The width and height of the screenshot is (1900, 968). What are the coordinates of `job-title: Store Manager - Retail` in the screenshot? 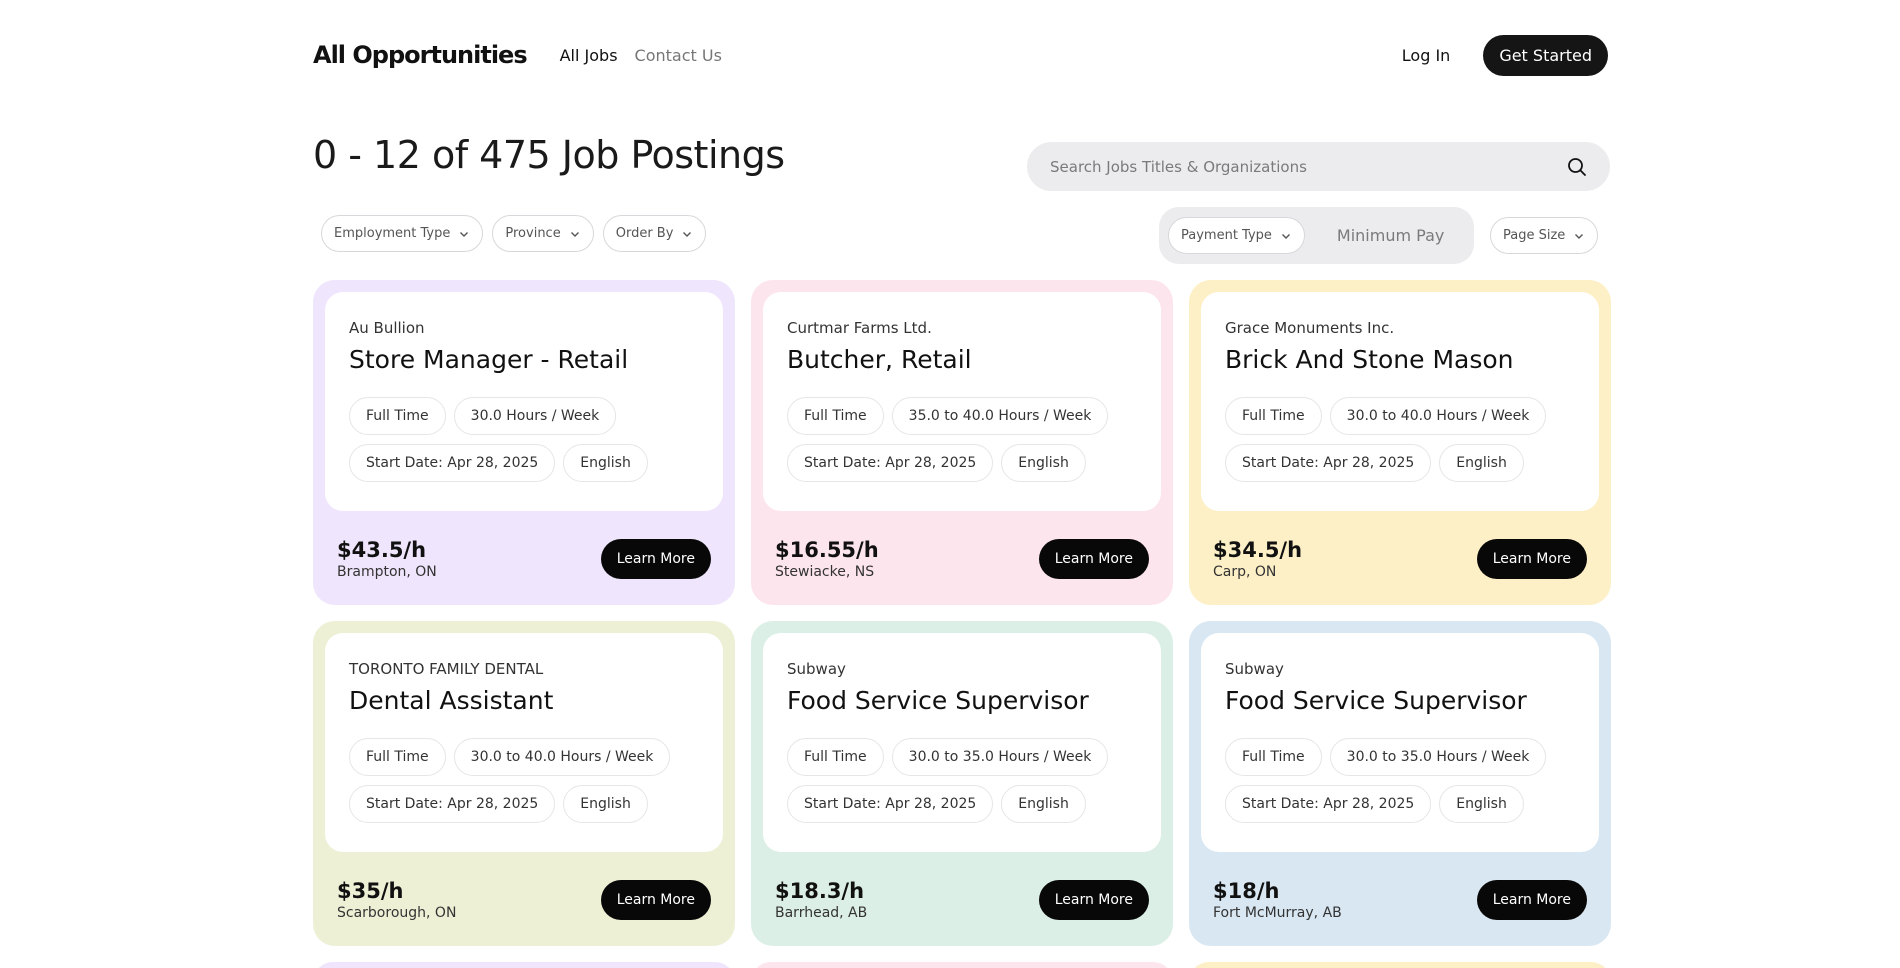 It's located at (489, 359).